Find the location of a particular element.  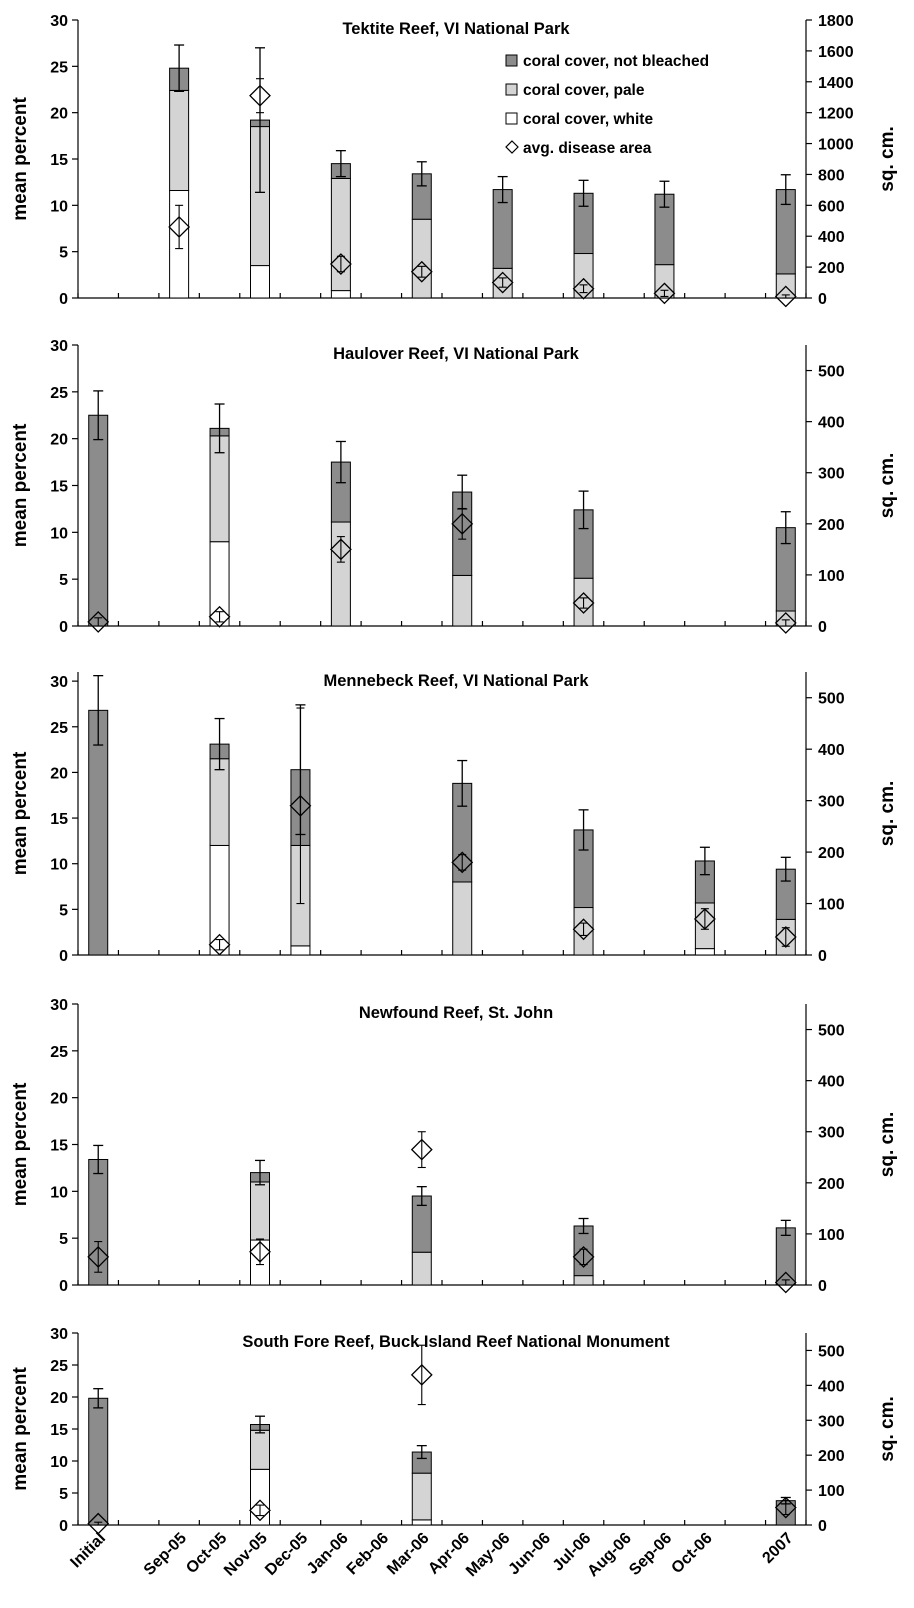

legend-label: coral cover, not bleached is located at coordinates (616, 61).